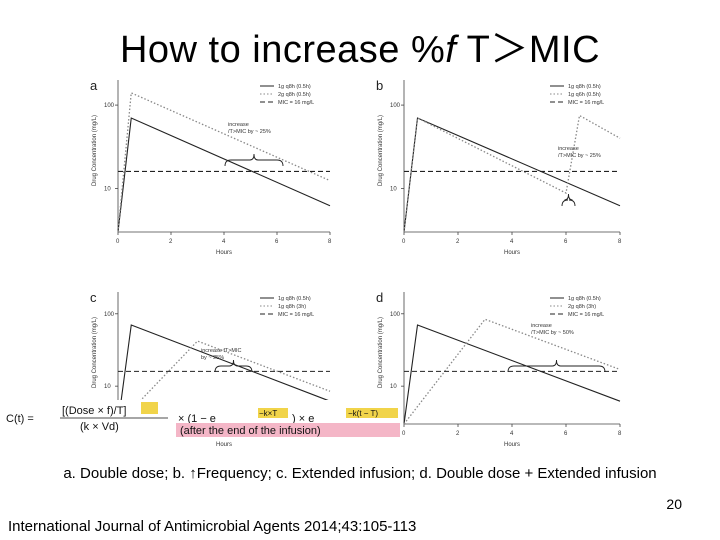 This screenshot has width=720, height=540. Describe the element at coordinates (674, 504) in the screenshot. I see `page-number: 20` at that location.